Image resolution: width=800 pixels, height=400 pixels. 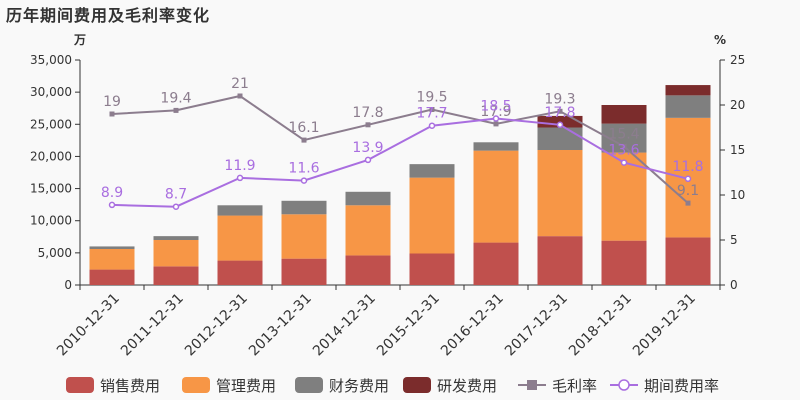 What do you see at coordinates (431, 114) in the screenshot?
I see `expense-ratio-data-label: 17.7` at bounding box center [431, 114].